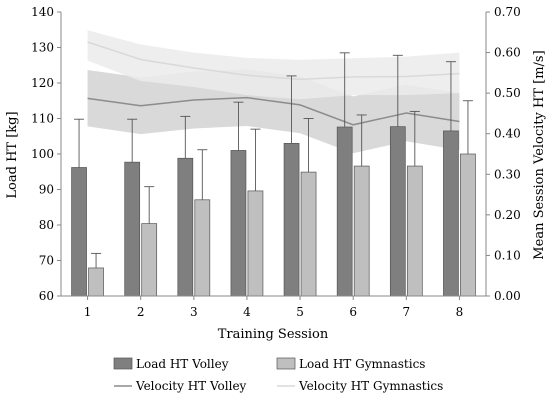  Describe the element at coordinates (286, 363) in the screenshot. I see `legend-swatch-load-gymnastics` at that location.